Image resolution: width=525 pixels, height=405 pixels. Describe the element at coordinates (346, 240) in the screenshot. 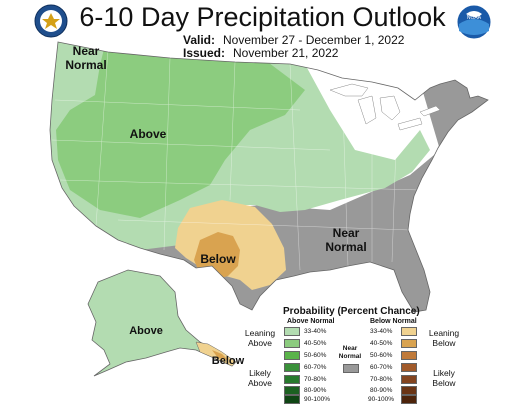

I see `label-near-normal-se: Near Normal` at that location.